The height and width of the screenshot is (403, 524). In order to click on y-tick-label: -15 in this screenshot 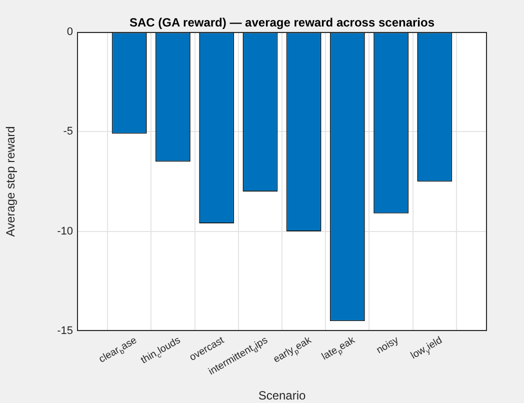, I will do `click(65, 331)`.